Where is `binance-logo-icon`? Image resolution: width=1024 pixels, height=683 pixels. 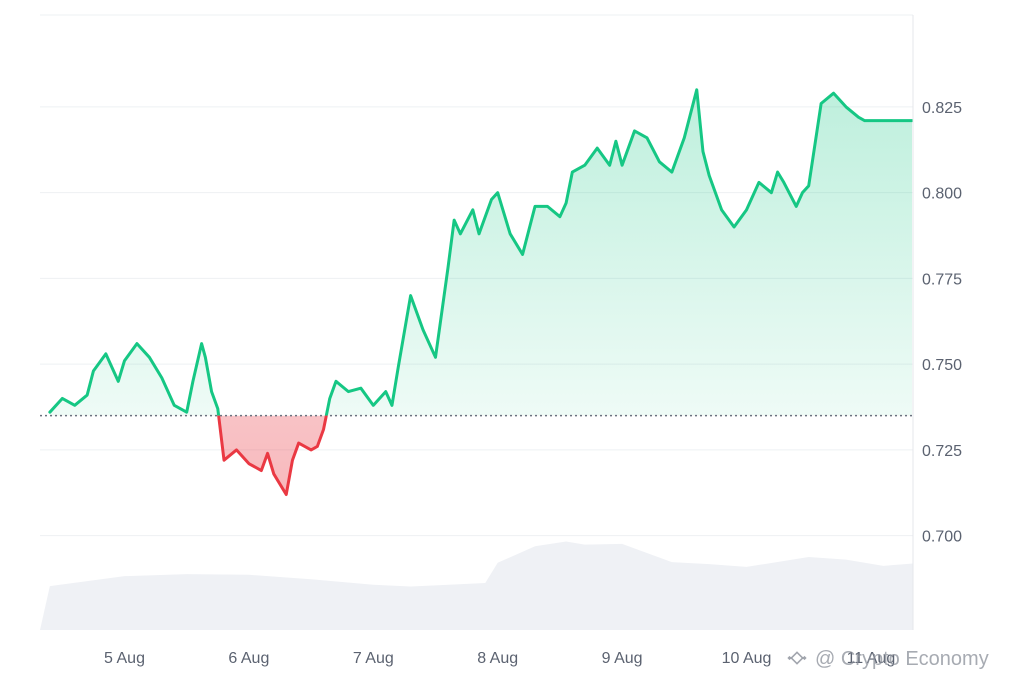
binance-logo-icon is located at coordinates (797, 658).